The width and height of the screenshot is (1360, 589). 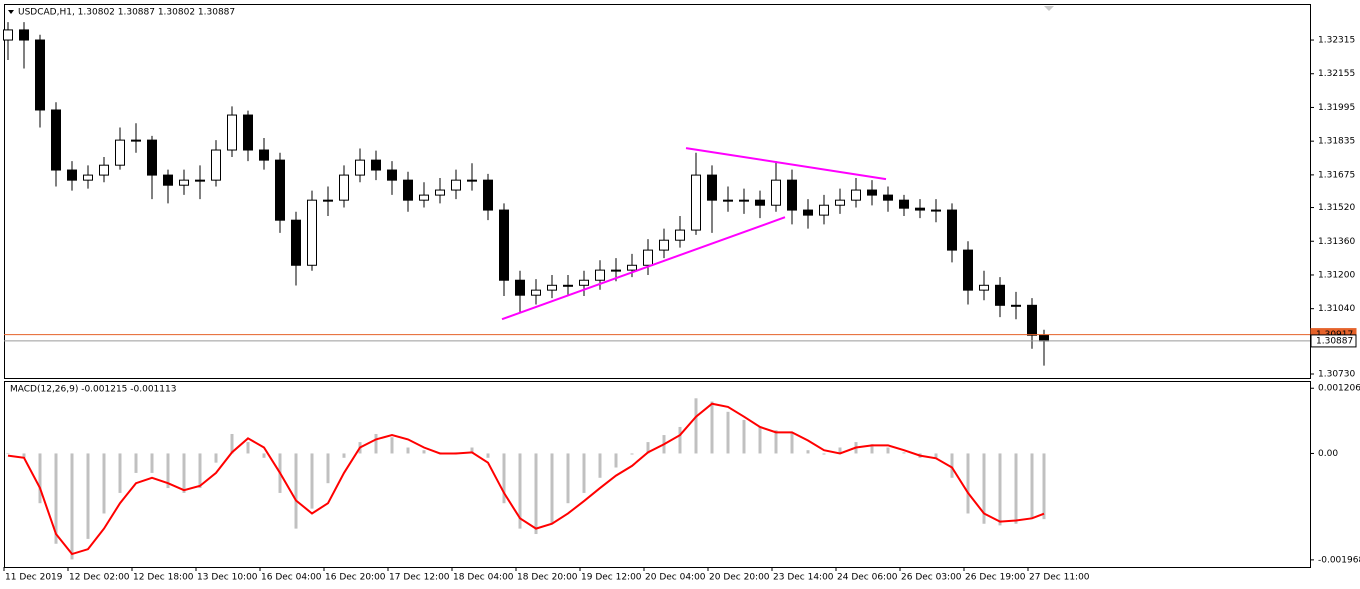 I want to click on menu-arrow, so click(x=11, y=12).